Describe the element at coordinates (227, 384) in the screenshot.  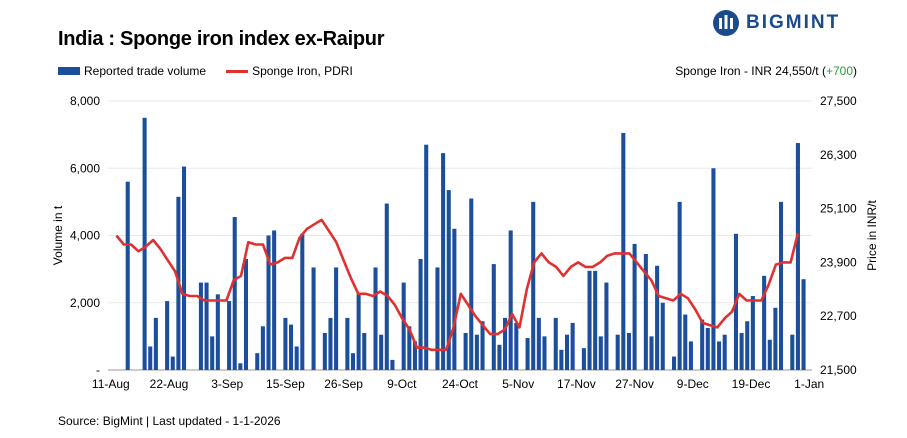
I see `x-tick-label: 3-Sep` at that location.